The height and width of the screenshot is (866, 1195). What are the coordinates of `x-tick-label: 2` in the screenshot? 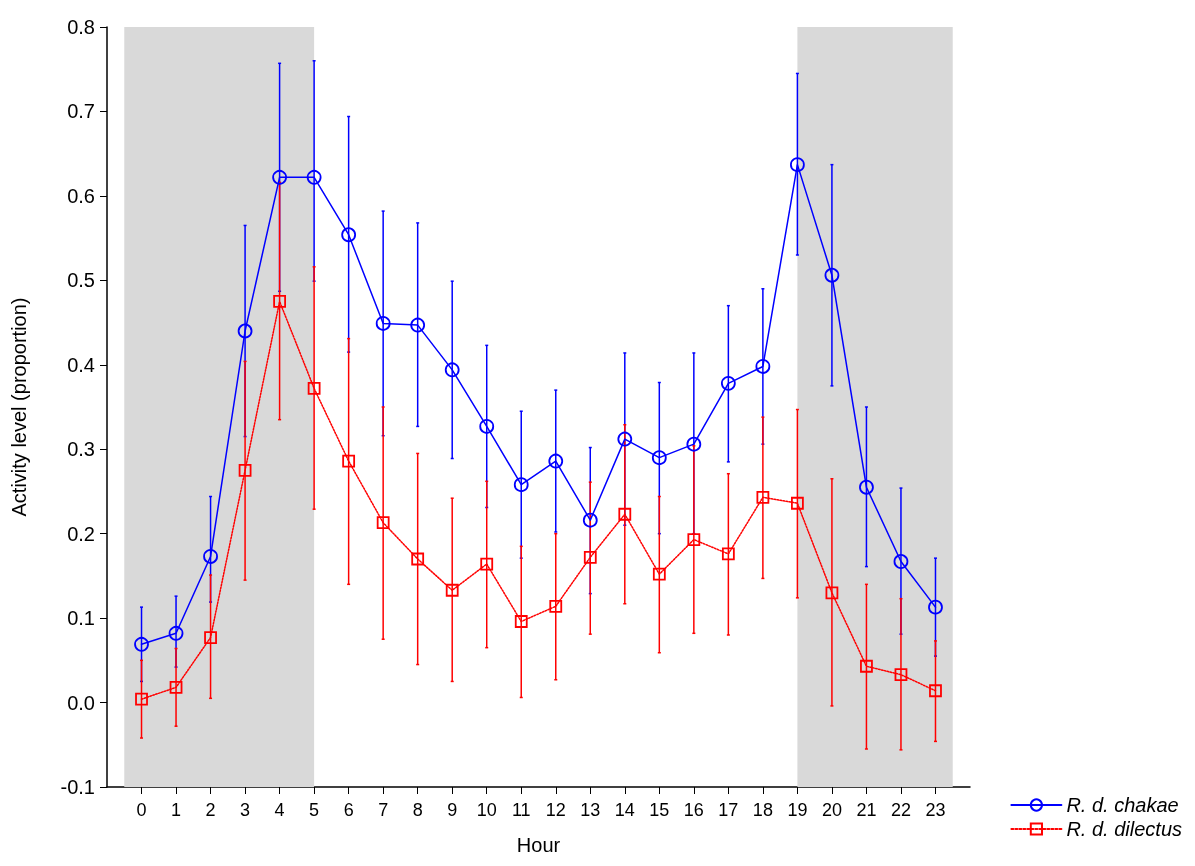 It's located at (210, 810).